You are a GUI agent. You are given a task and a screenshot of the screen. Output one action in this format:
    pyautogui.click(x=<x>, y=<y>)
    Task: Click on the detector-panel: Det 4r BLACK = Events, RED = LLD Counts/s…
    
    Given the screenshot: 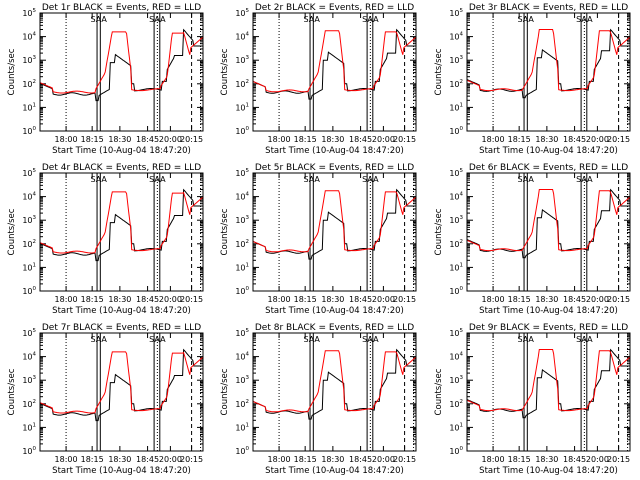 What is the action you would take?
    pyautogui.click(x=105, y=239)
    